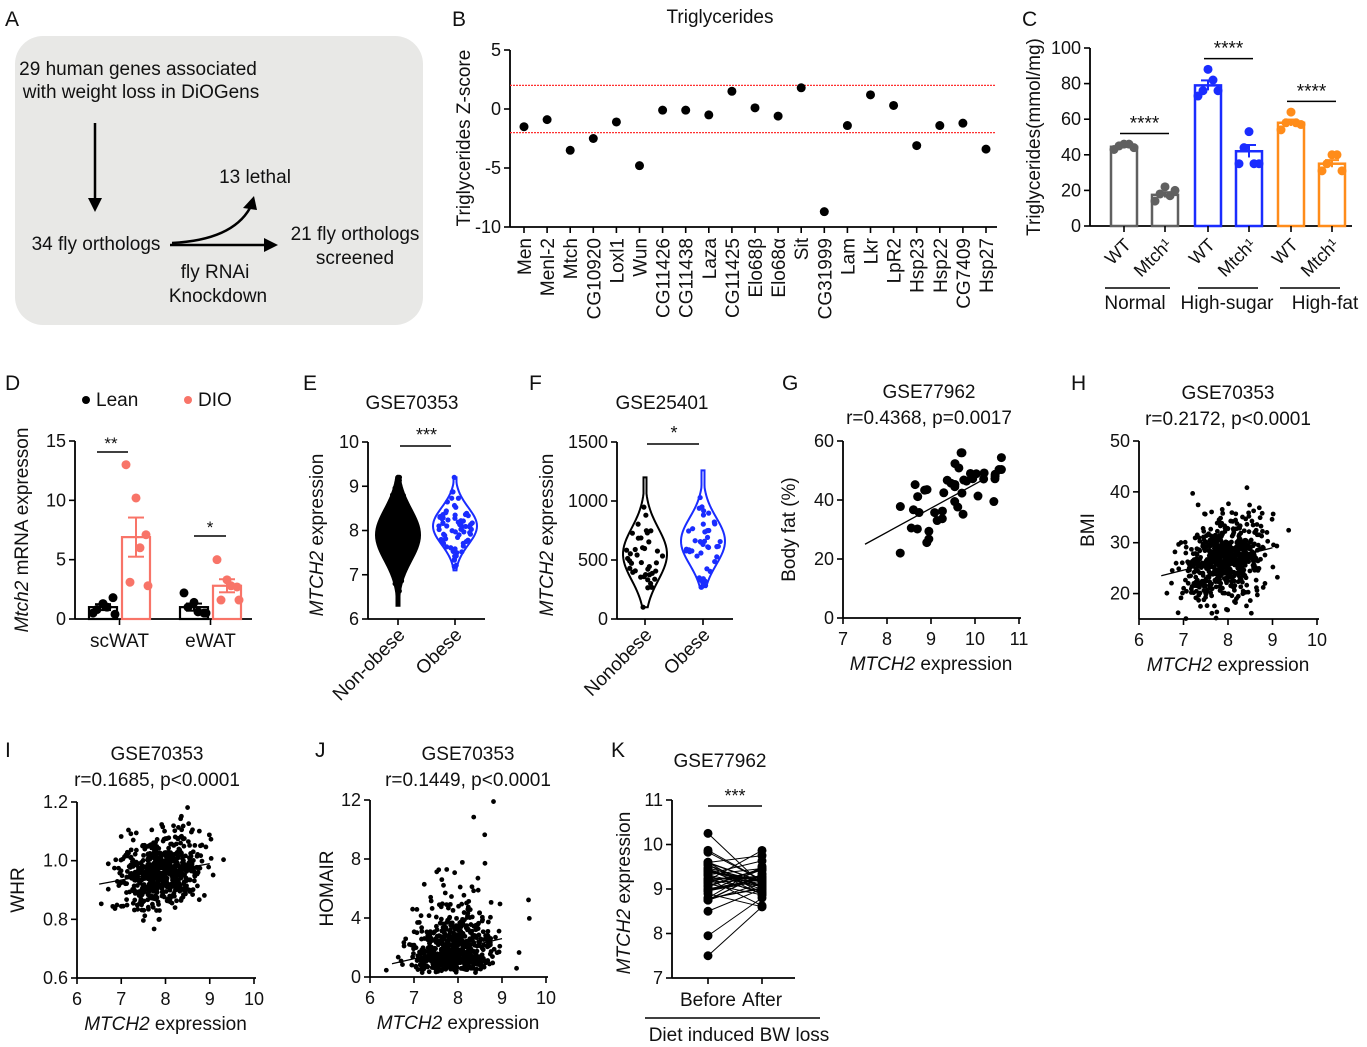  Describe the element at coordinates (824, 500) in the screenshot. I see `y-tick-label: 40` at that location.